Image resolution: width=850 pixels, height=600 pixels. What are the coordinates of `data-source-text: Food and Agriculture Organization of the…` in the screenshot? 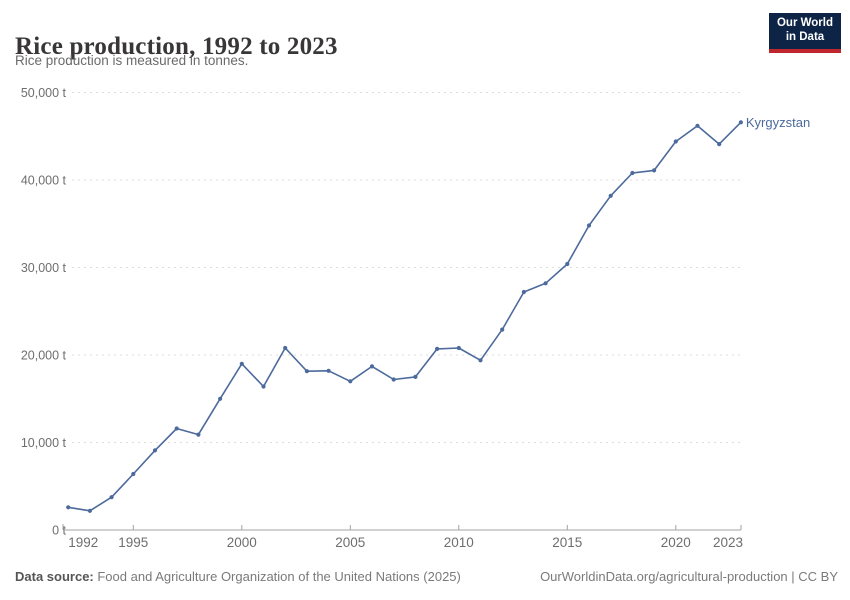 It's located at (277, 576).